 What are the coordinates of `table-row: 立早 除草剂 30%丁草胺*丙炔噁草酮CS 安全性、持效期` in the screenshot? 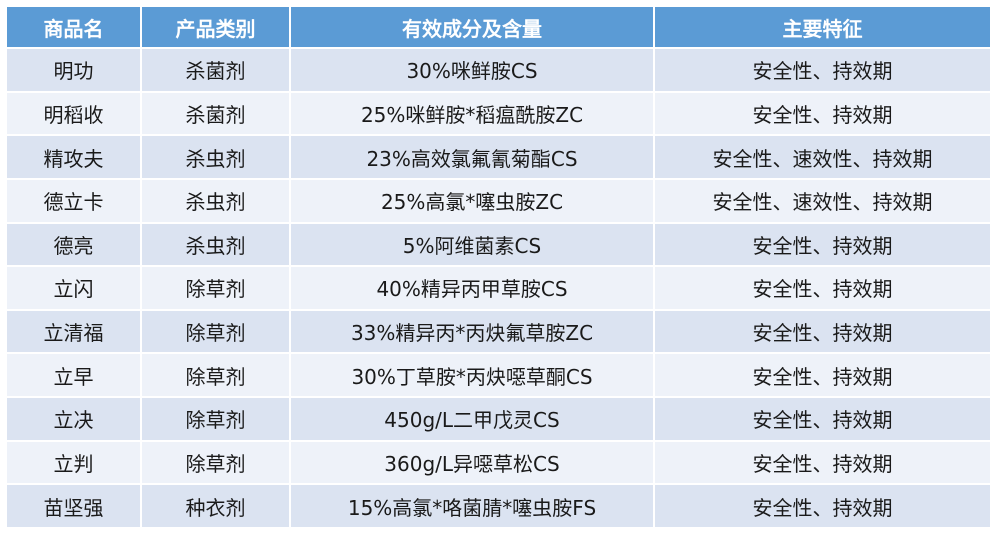 It's located at (498, 375).